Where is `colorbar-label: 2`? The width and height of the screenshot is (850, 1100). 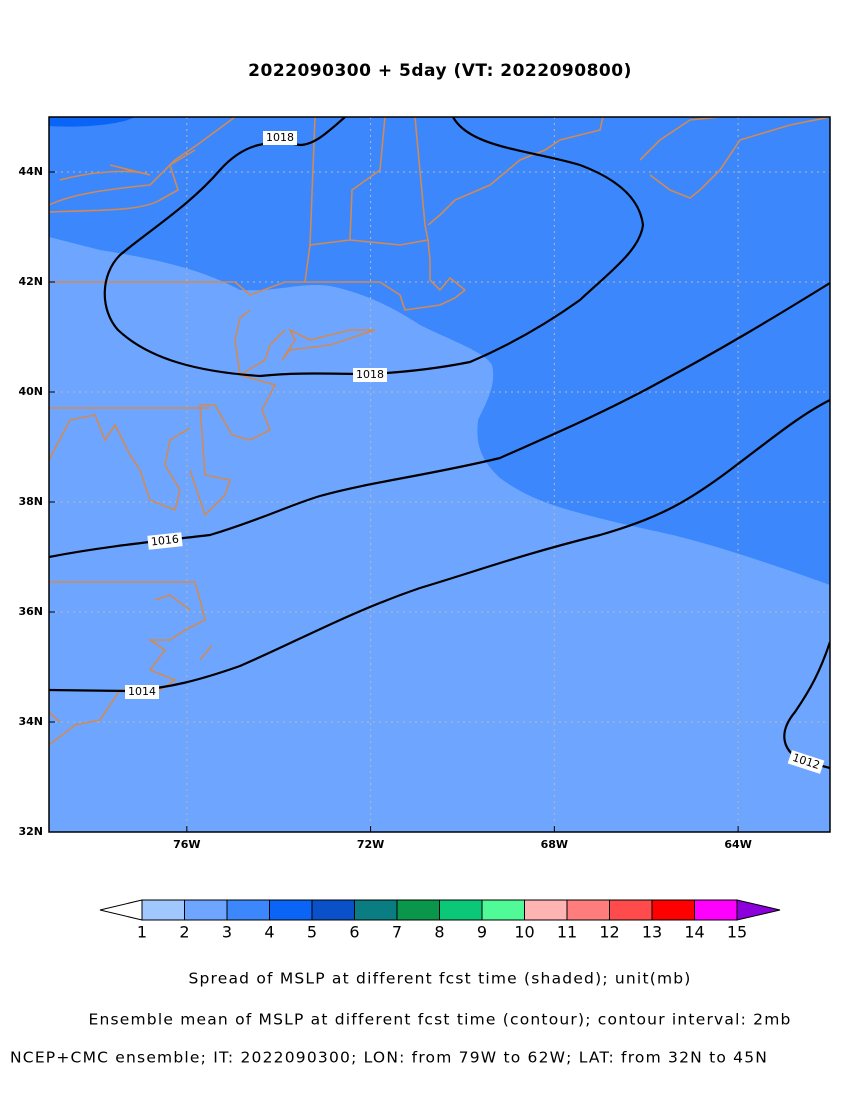 colorbar-label: 2 is located at coordinates (184, 932).